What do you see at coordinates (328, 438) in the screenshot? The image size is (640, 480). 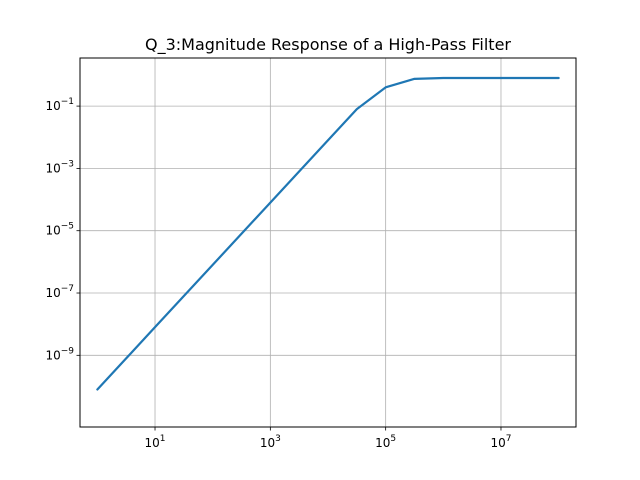 I see `x-axis: 10¹ 10³ 10⁵ 10⁷` at bounding box center [328, 438].